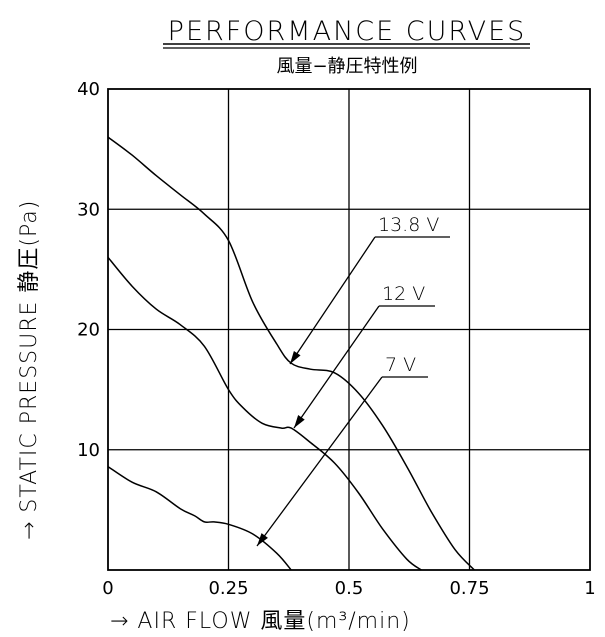 The width and height of the screenshot is (605, 637). Describe the element at coordinates (408, 225) in the screenshot. I see `annotation-label: 13.8 V` at that location.